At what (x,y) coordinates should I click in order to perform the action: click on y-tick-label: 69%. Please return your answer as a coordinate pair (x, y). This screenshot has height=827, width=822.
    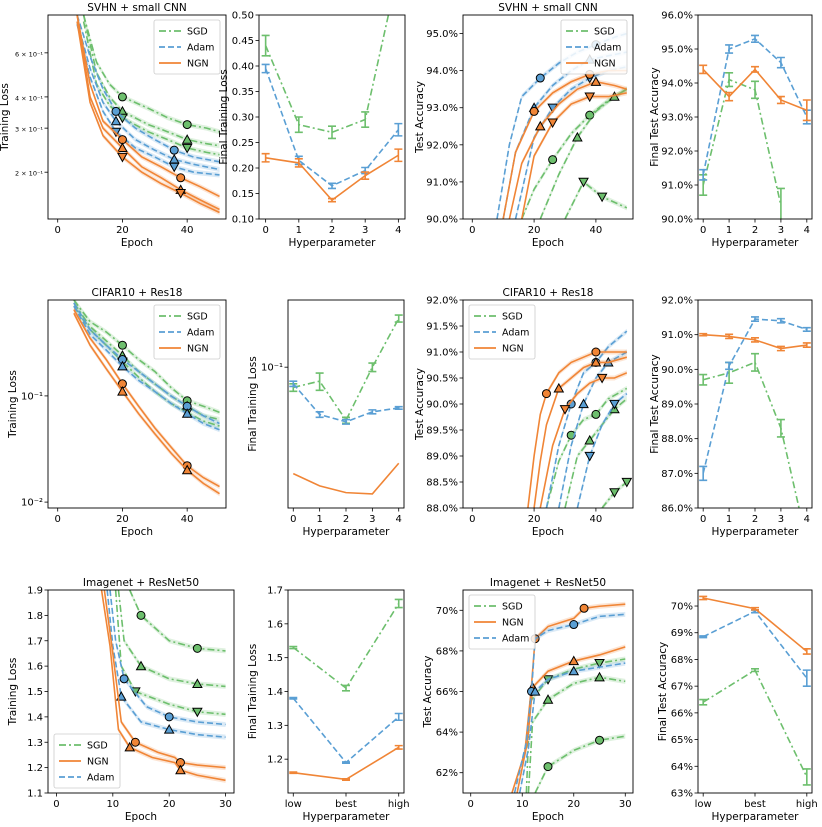
    Looking at the image, I should click on (682, 633).